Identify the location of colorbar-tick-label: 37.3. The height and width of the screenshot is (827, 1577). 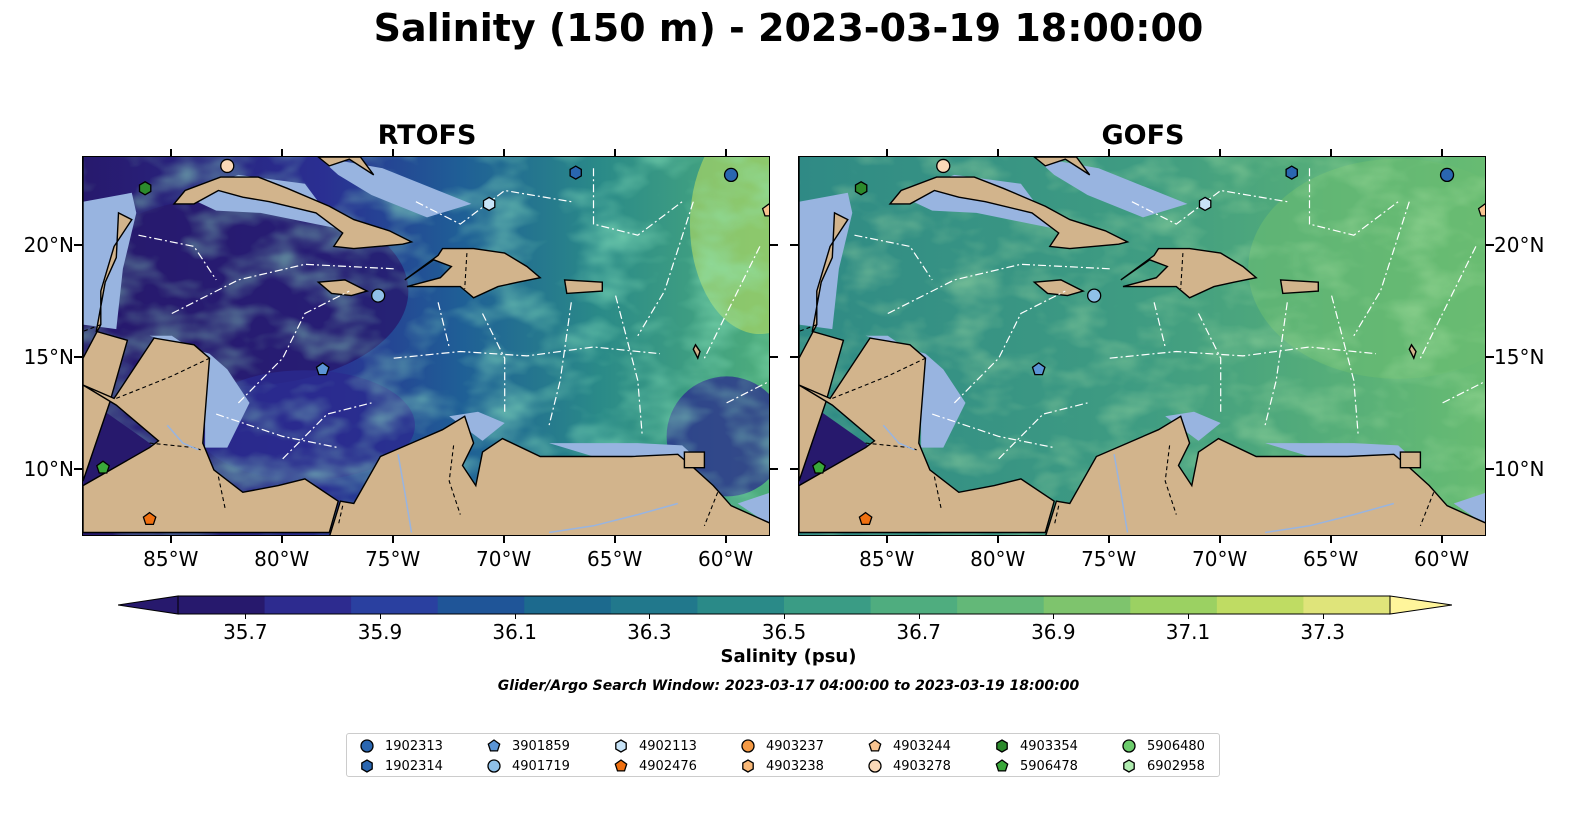
(1322, 632).